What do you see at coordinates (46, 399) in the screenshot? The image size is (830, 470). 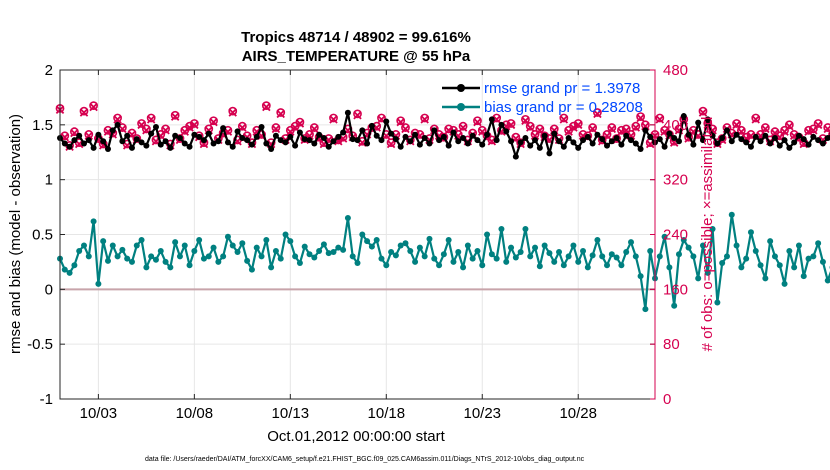 I see `left-tick-label: -1` at bounding box center [46, 399].